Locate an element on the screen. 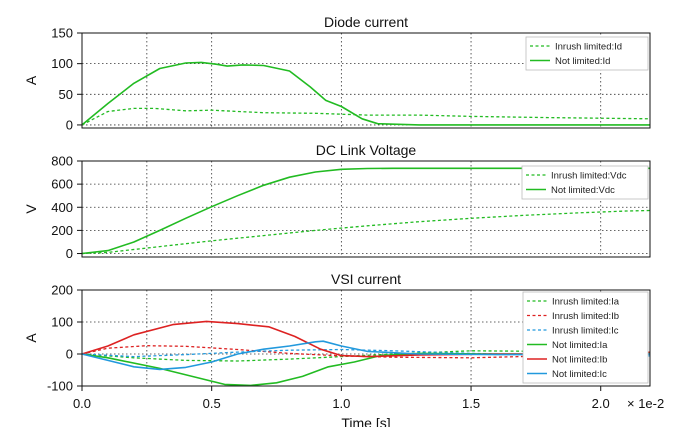  chart-title: VSI current is located at coordinates (366, 279).